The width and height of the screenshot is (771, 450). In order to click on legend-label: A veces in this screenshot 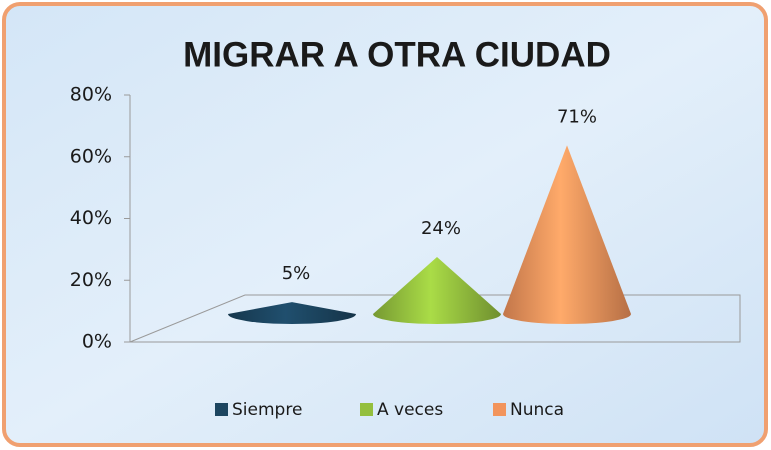, I will do `click(410, 410)`.